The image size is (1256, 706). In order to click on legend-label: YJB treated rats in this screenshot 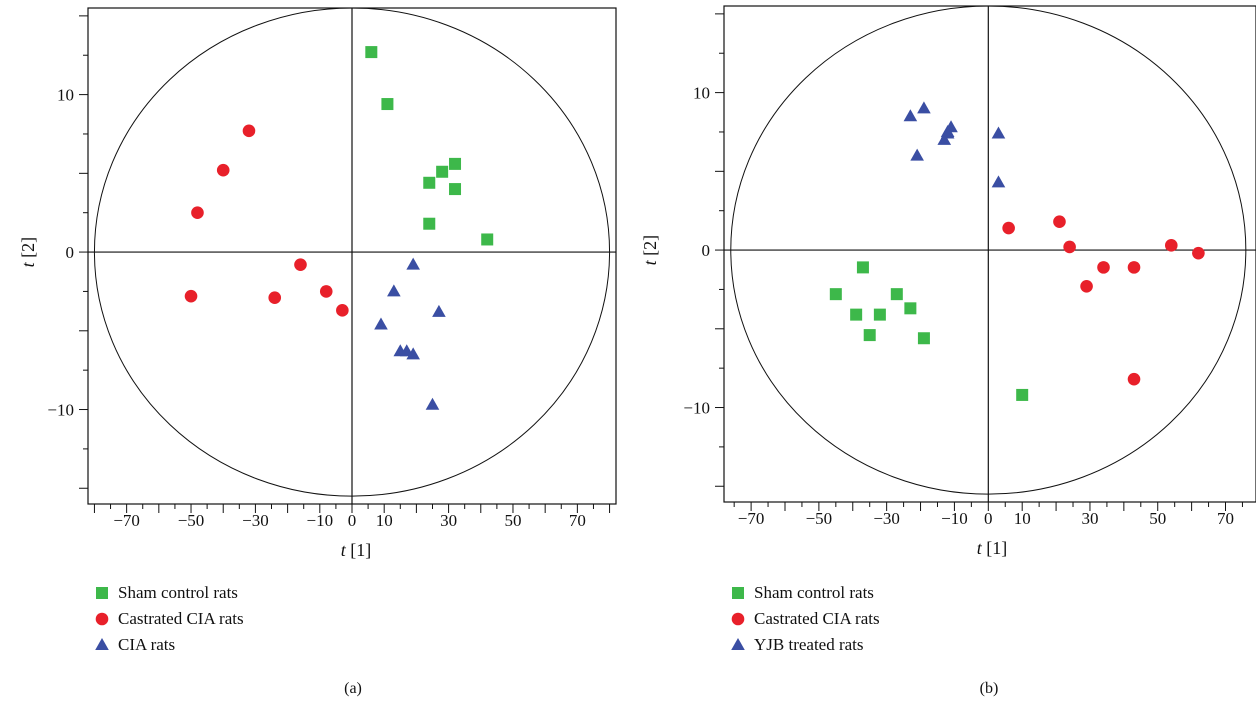, I will do `click(809, 644)`.